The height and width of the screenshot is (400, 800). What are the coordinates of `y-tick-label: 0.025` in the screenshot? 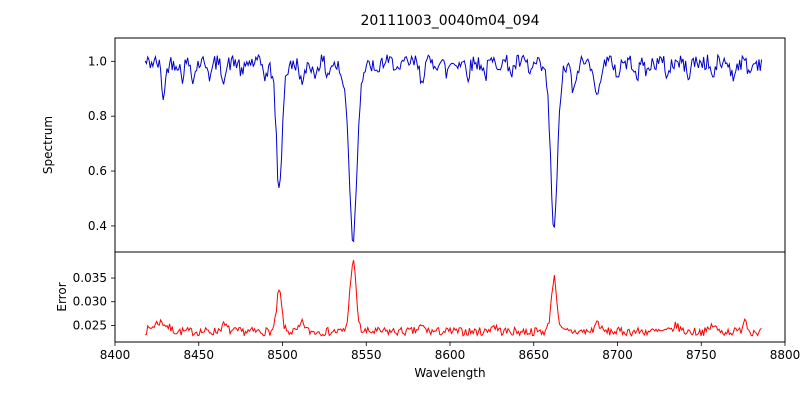 It's located at (90, 325).